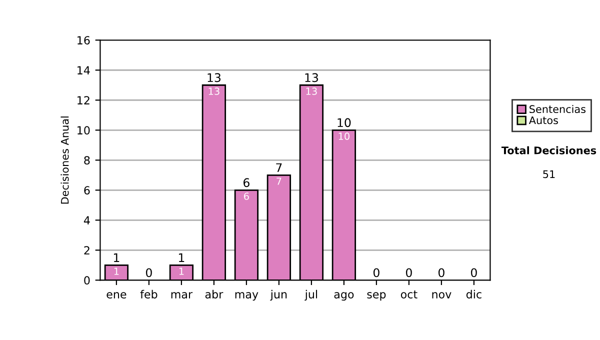  What do you see at coordinates (87, 190) in the screenshot?
I see `y-tick-label: 6` at bounding box center [87, 190].